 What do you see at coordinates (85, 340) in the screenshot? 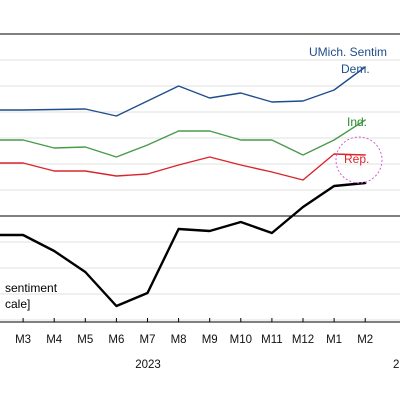
I see `x-tick-label: M5` at bounding box center [85, 340].